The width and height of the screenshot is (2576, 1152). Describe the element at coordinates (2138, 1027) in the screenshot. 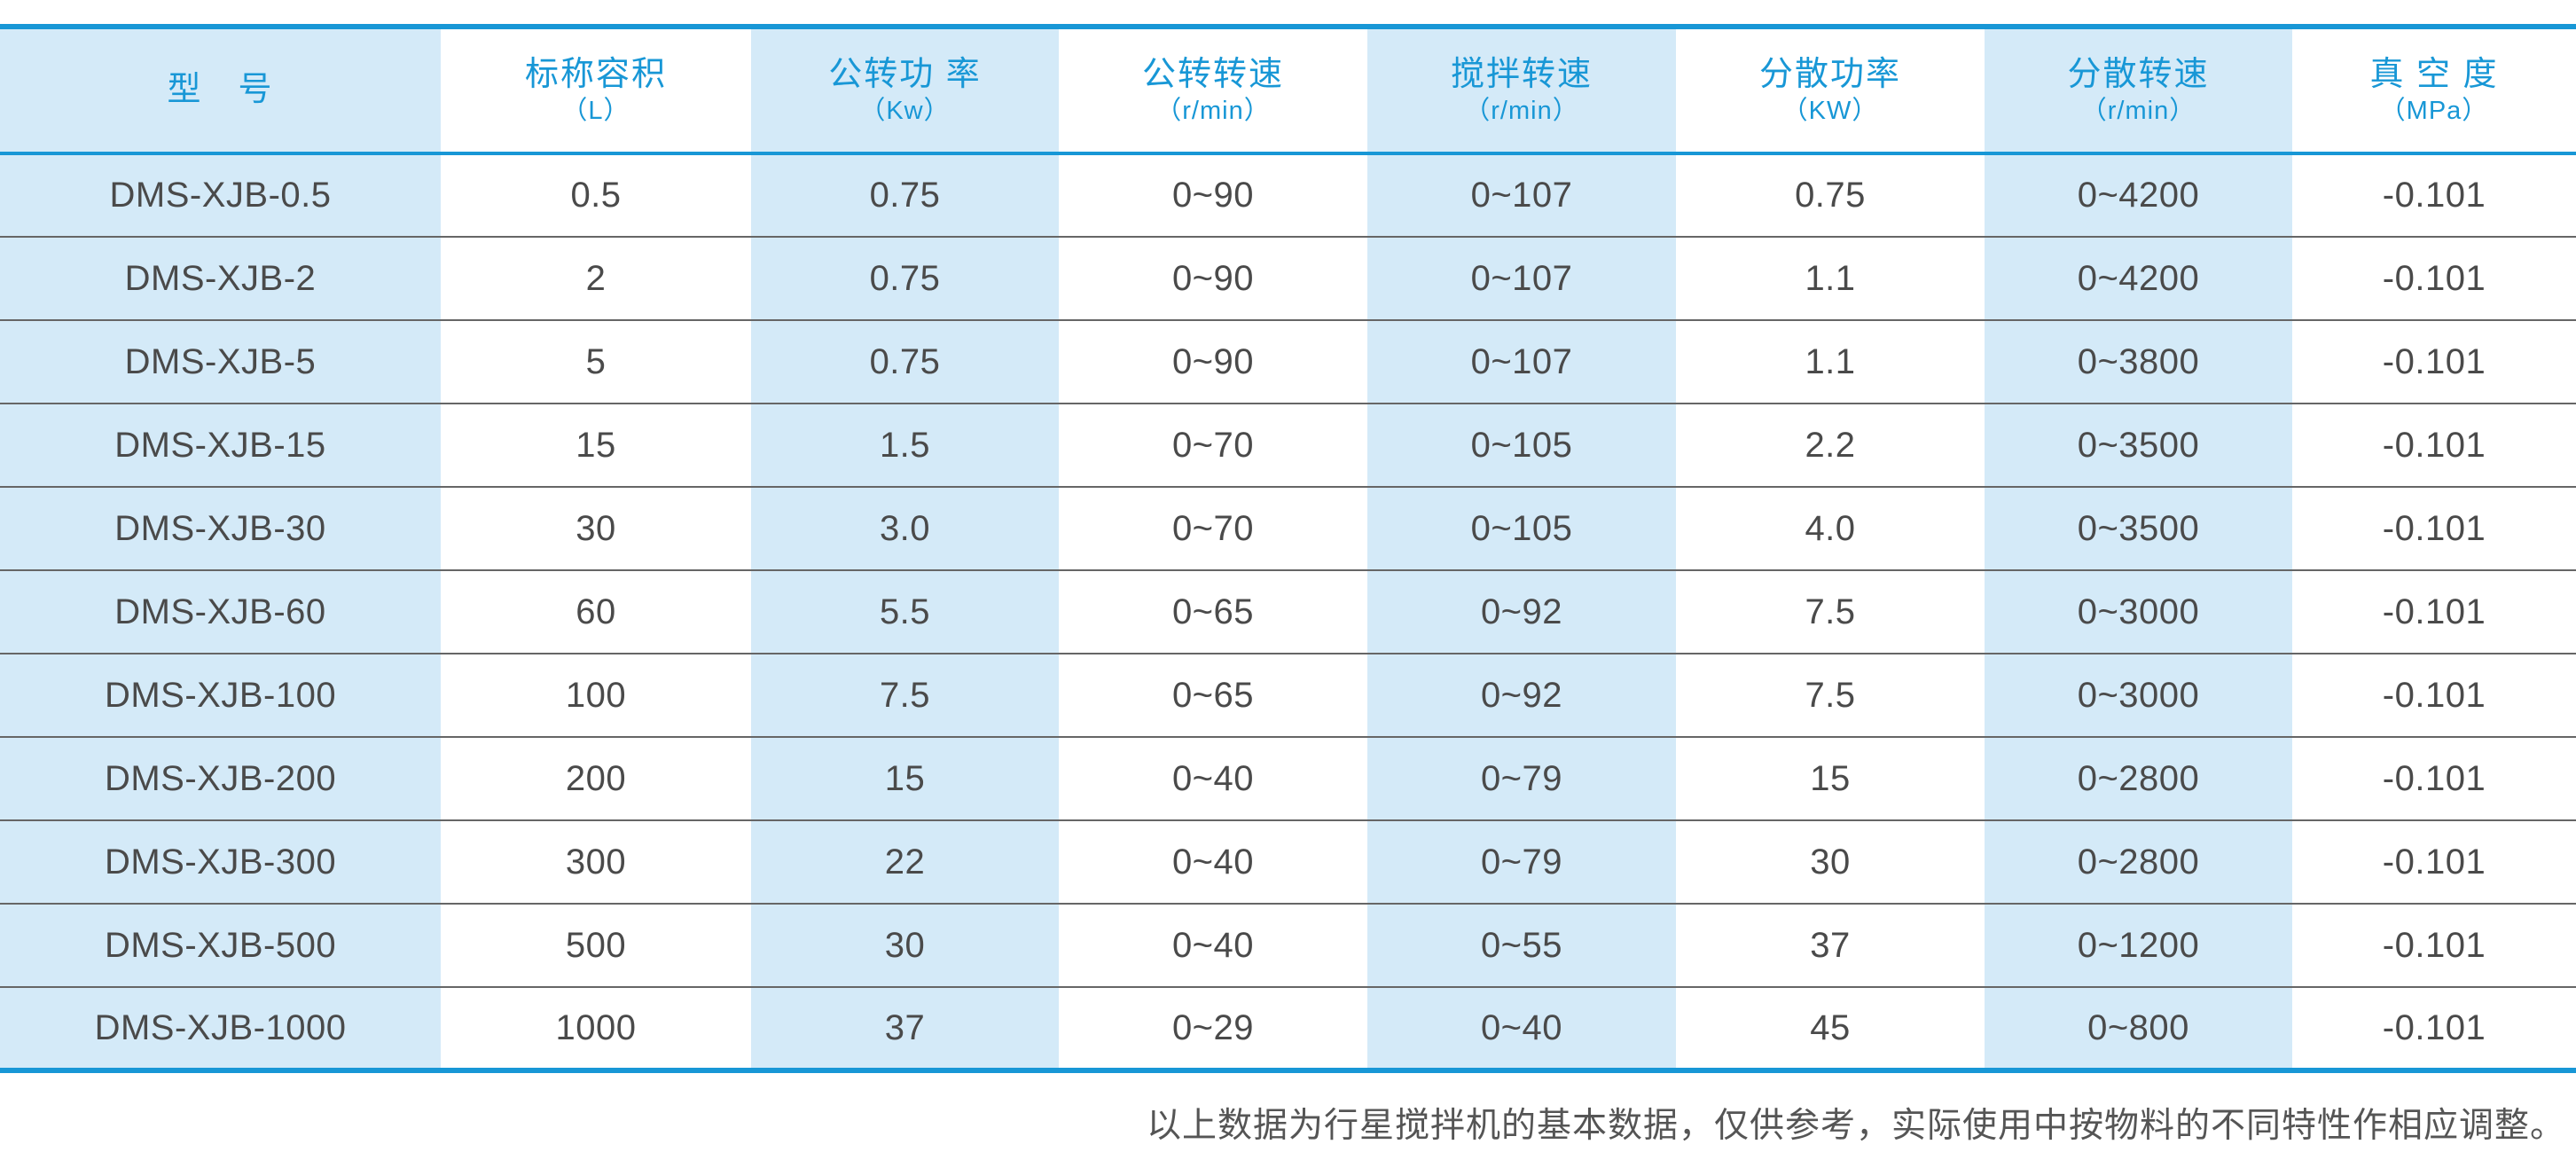

I see `cell-value: 0~800` at that location.